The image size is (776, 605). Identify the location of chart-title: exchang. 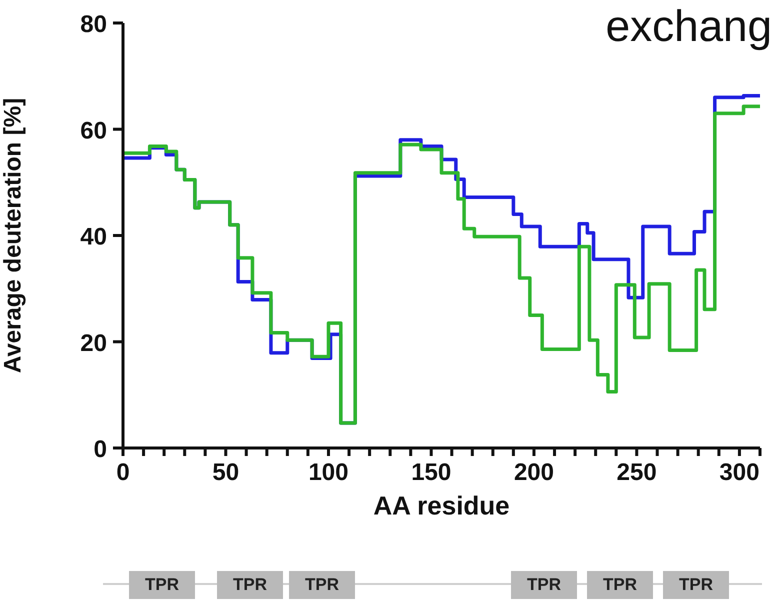
(689, 27).